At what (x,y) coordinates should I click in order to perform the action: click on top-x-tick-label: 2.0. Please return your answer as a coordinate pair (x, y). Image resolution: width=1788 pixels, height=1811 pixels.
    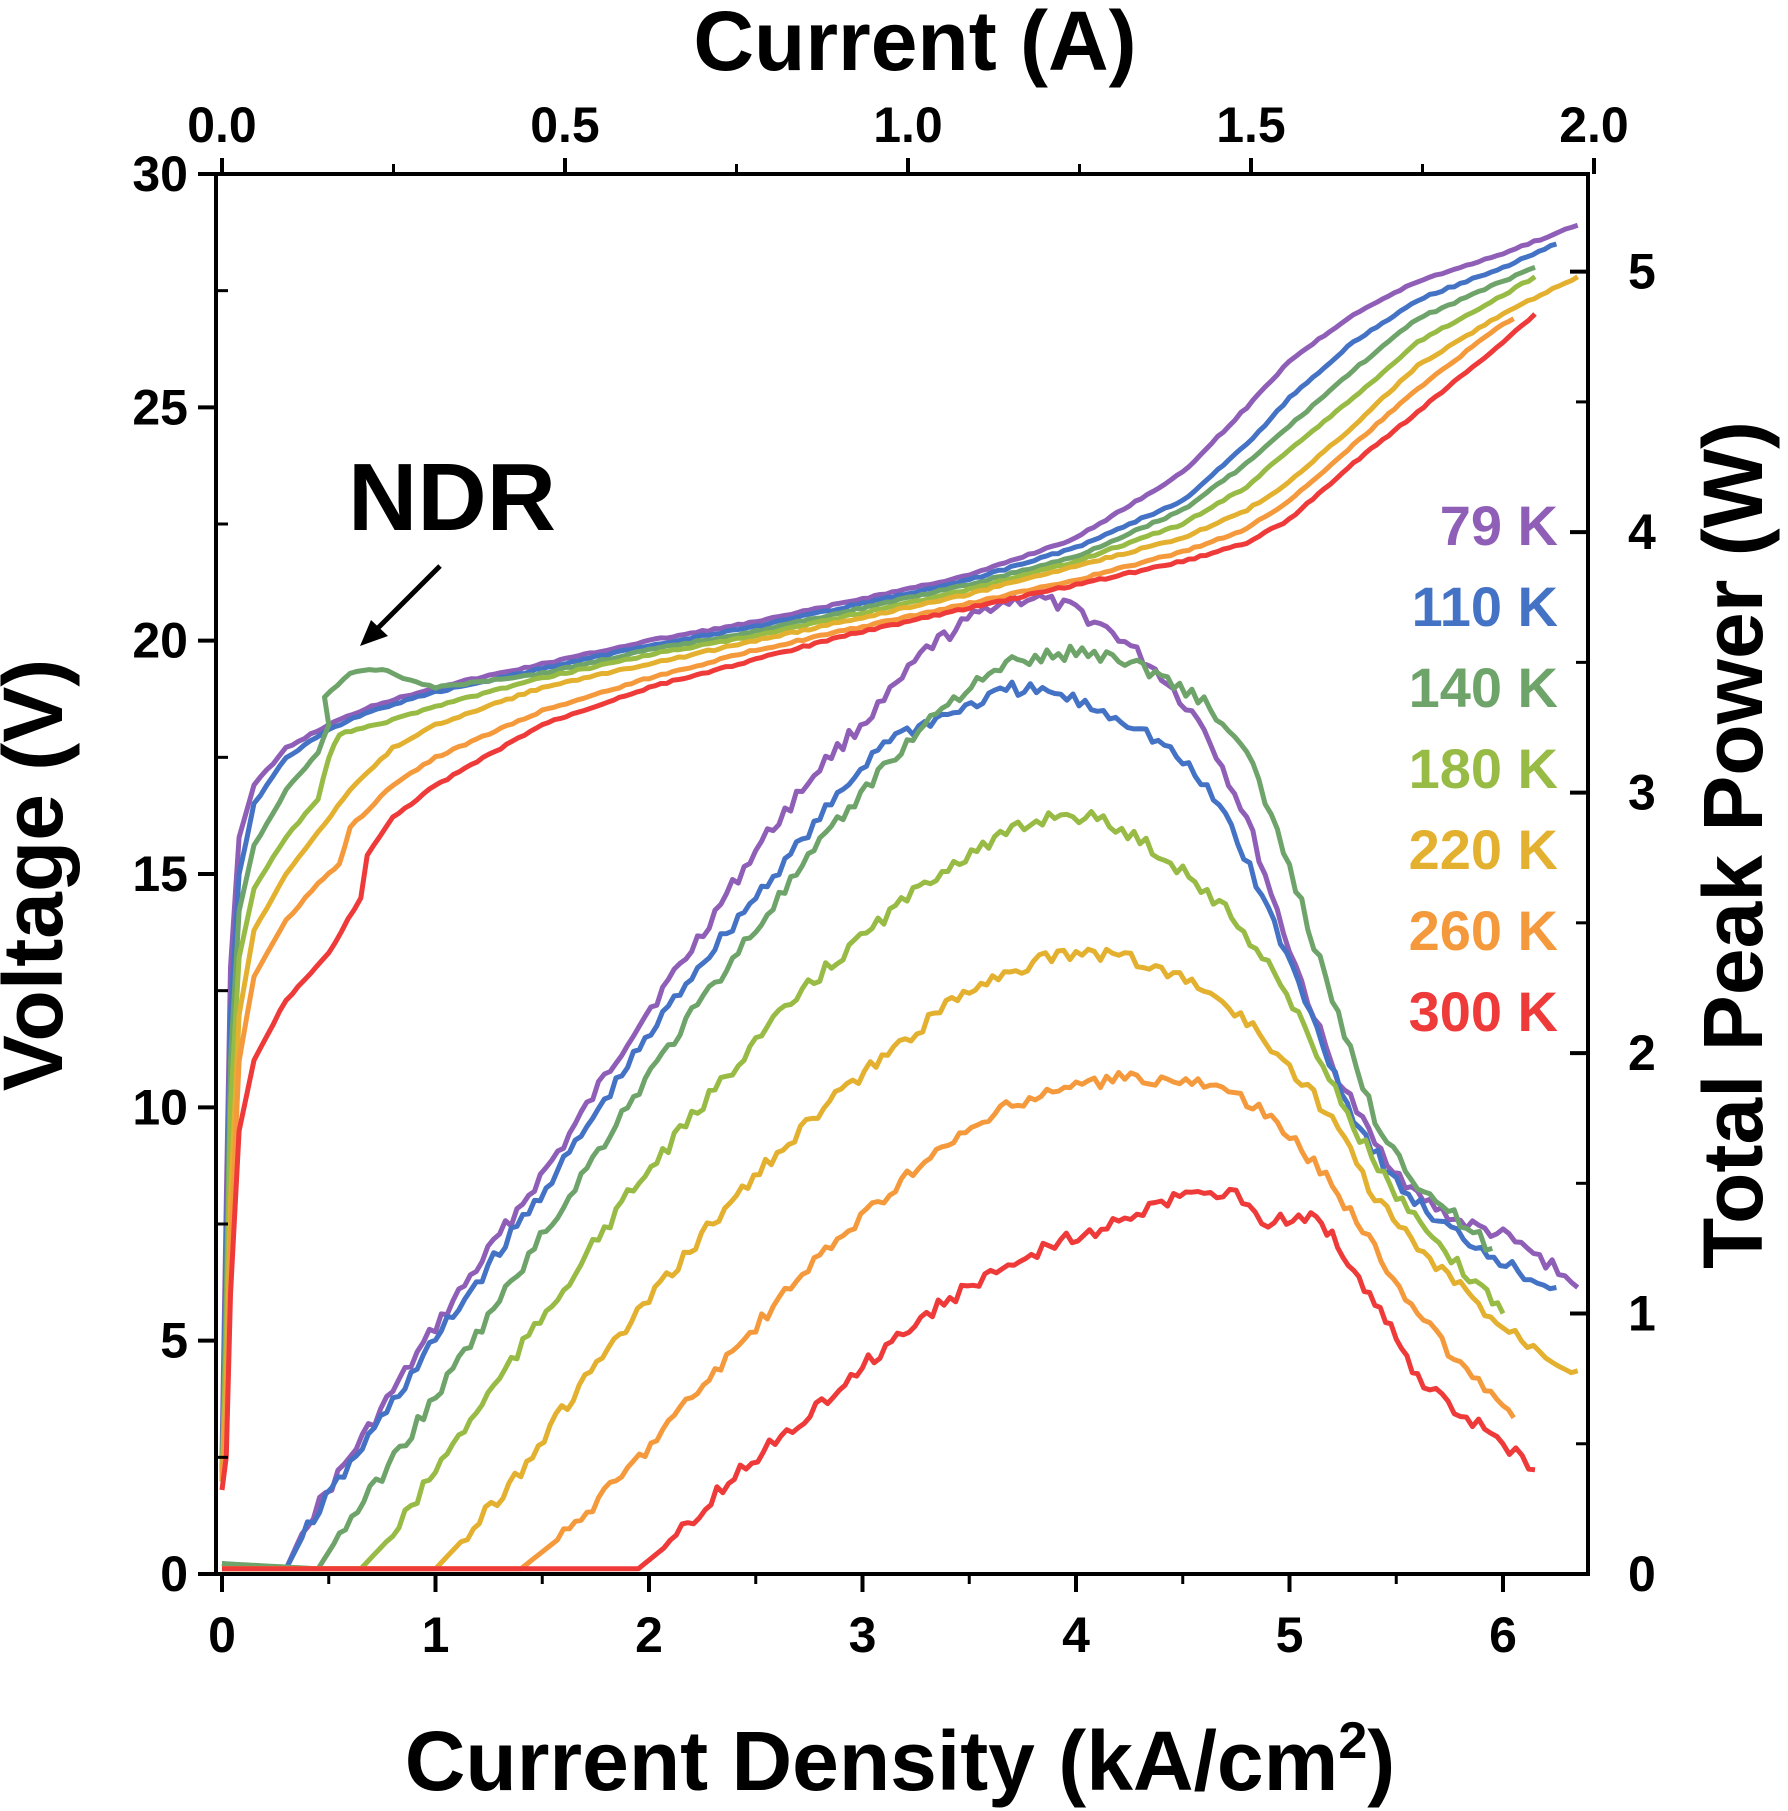
    Looking at the image, I should click on (1594, 125).